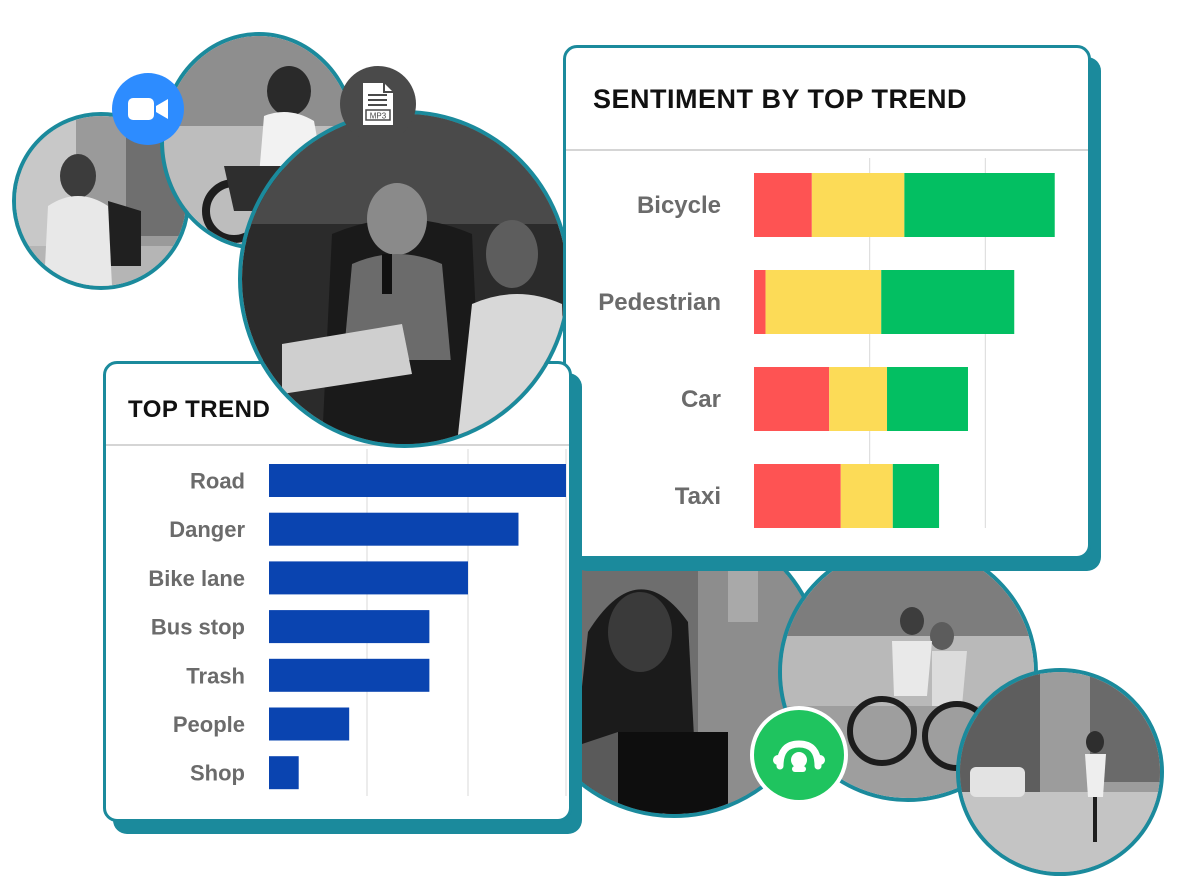 This screenshot has height=880, width=1200. I want to click on bar-taxi-neutral, so click(866, 496).